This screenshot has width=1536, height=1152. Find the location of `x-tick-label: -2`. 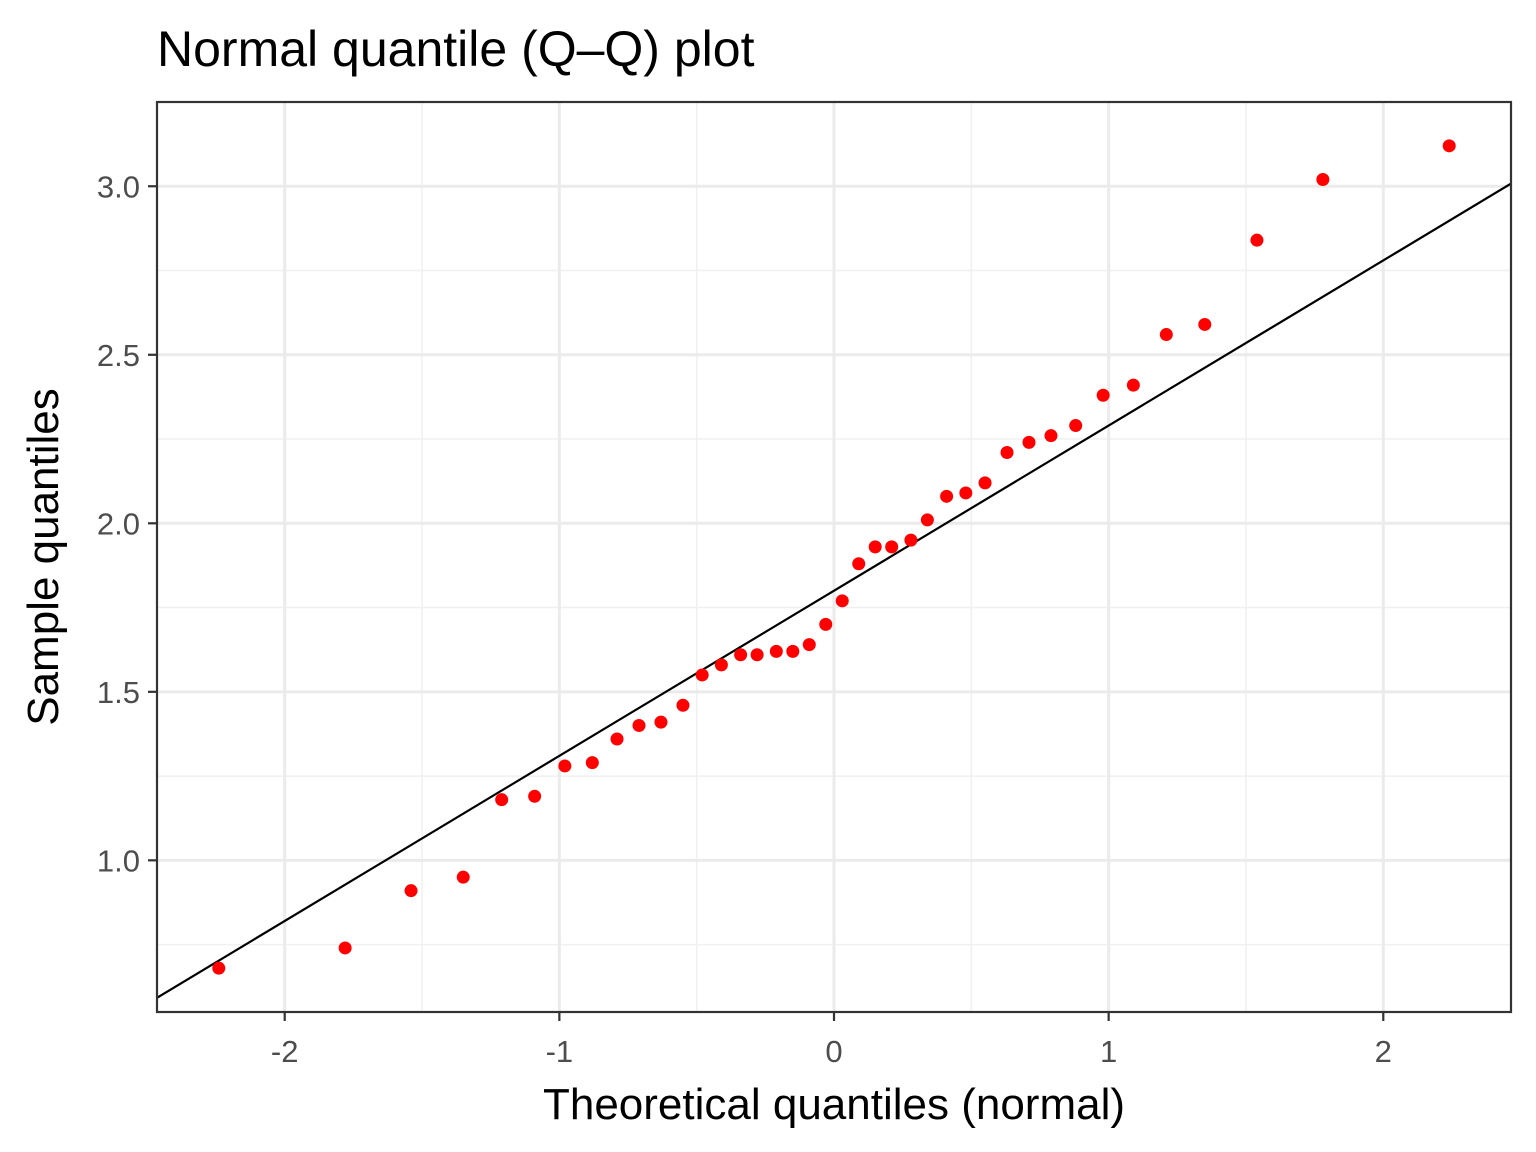

x-tick-label: -2 is located at coordinates (285, 1051).